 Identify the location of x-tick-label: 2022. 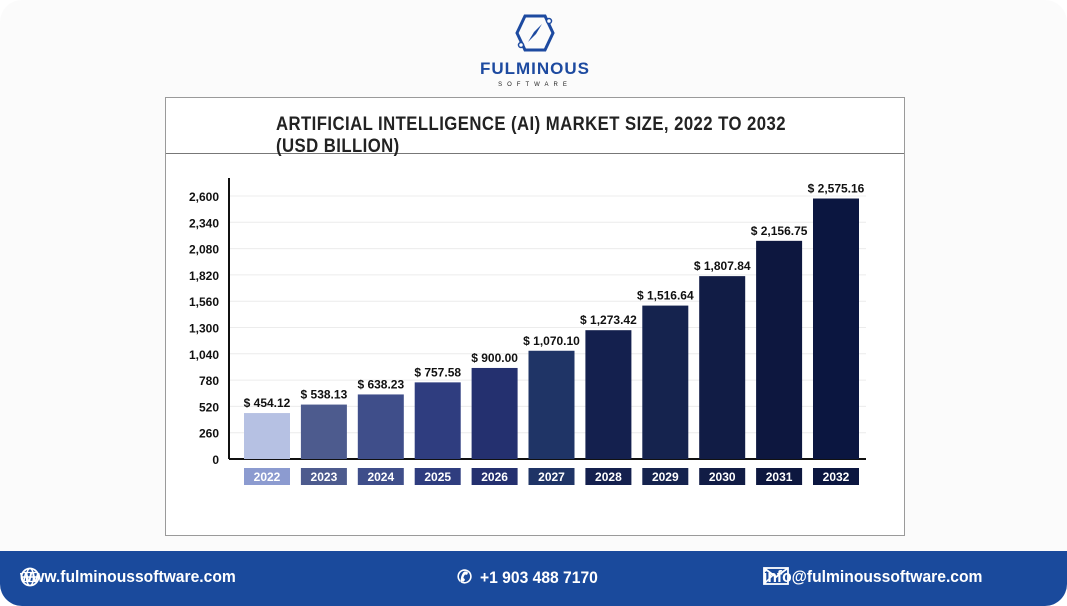
(267, 477).